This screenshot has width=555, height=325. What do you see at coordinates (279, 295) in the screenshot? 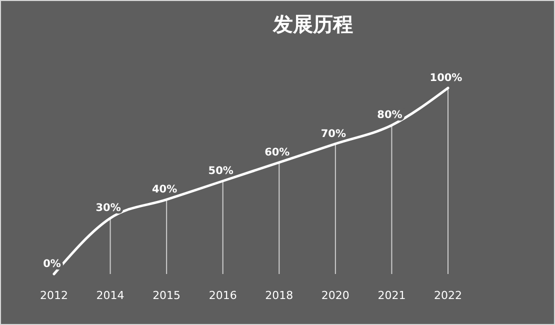
I see `x-tick-label: 2018` at bounding box center [279, 295].